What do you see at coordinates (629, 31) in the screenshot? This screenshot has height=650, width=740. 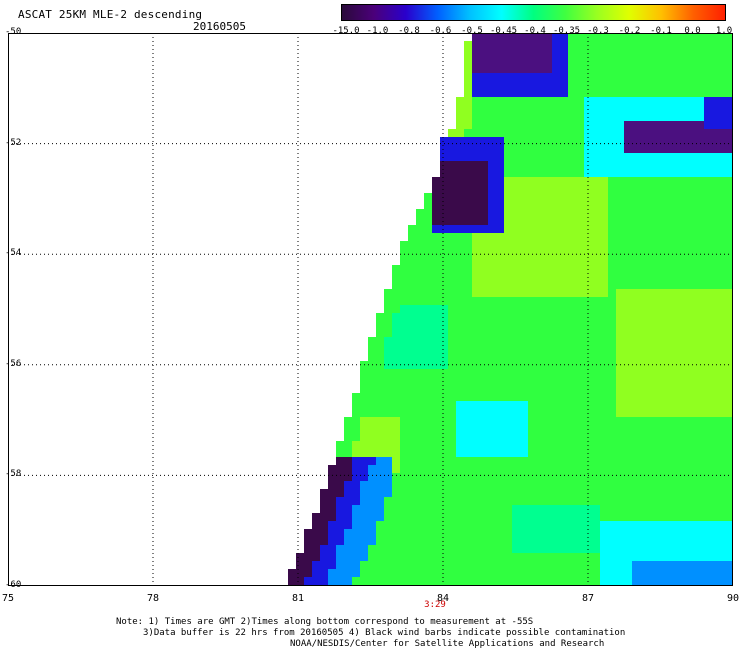 I see `colorbar-tick-label: -0.2` at bounding box center [629, 31].